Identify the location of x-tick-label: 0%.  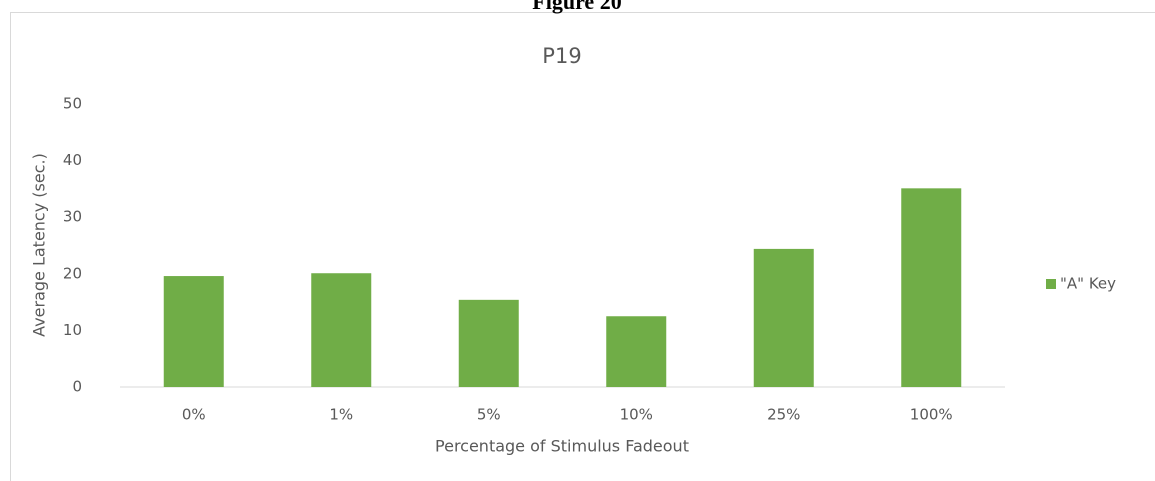
(194, 415).